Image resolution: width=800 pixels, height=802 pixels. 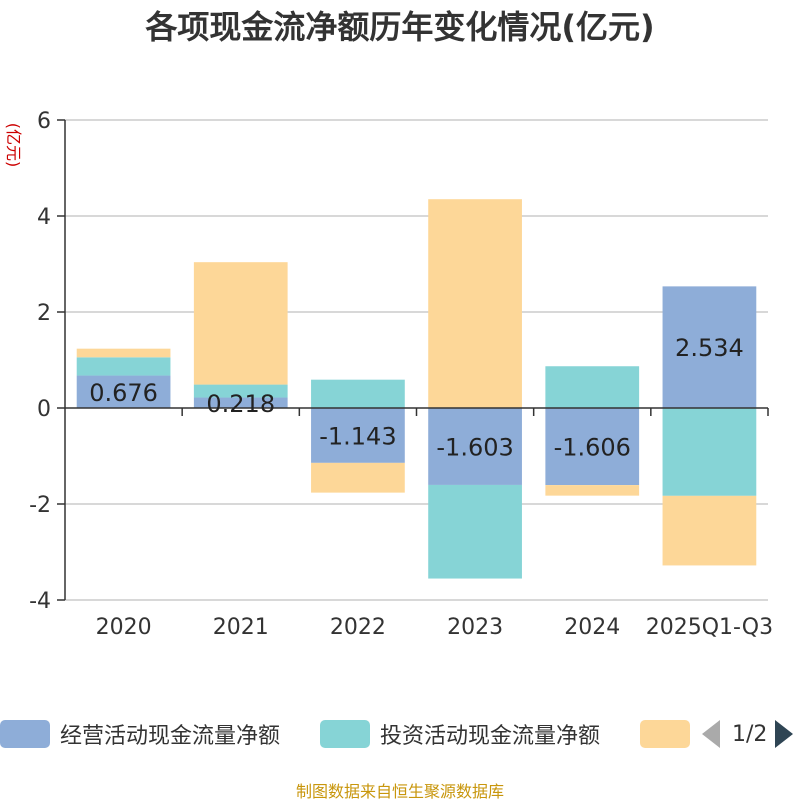 I want to click on bar-3-2021, so click(x=240, y=323).